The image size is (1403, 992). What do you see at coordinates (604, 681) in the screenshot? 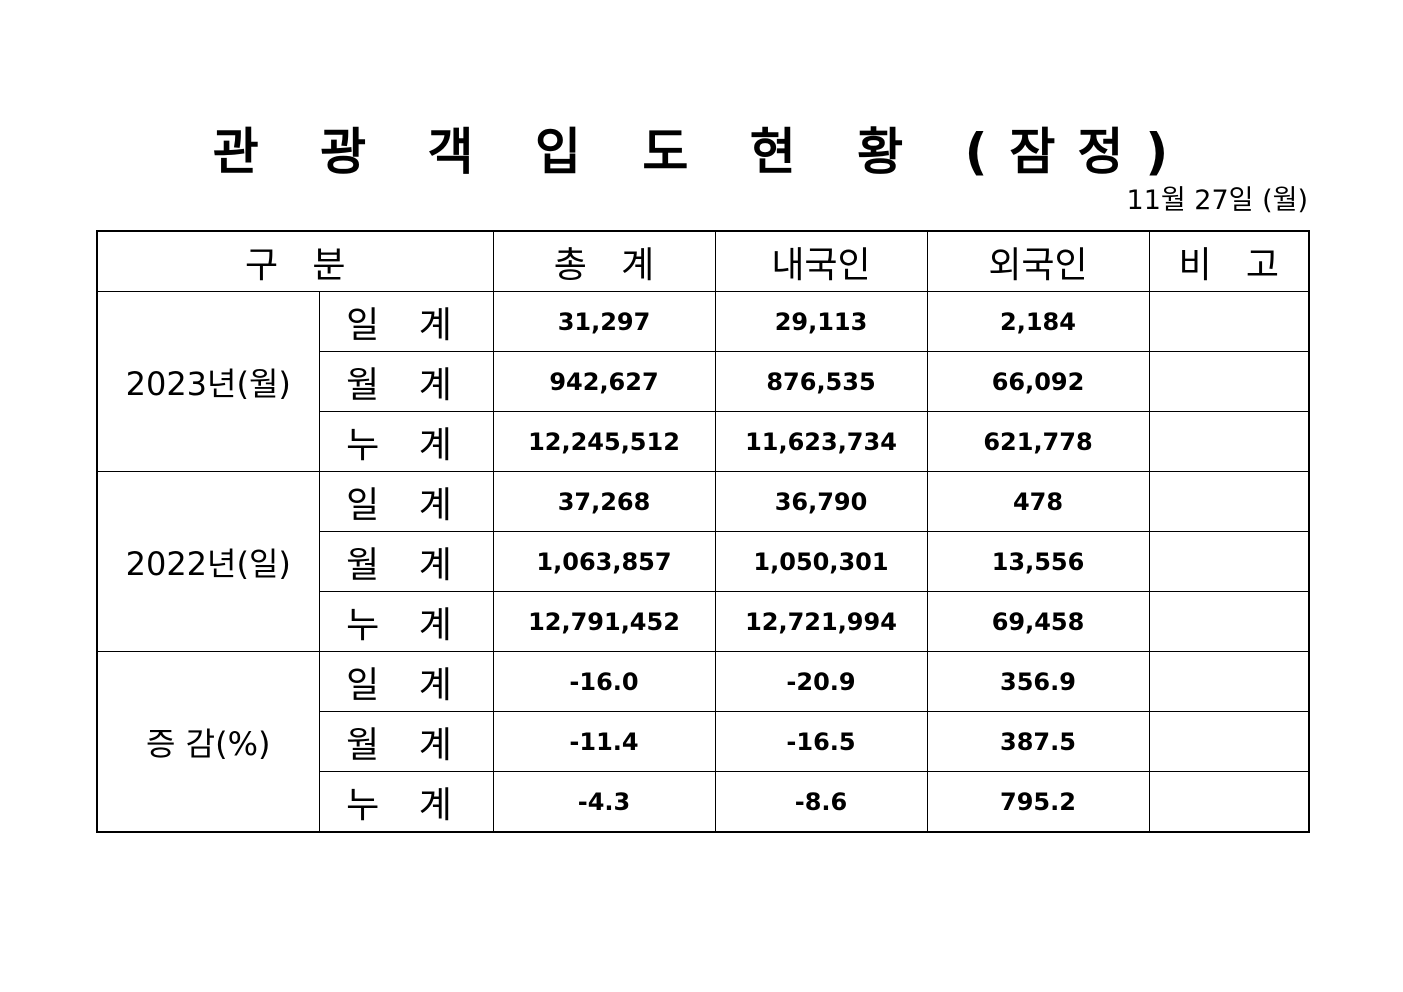
I see `cell-total: -16.0` at bounding box center [604, 681].